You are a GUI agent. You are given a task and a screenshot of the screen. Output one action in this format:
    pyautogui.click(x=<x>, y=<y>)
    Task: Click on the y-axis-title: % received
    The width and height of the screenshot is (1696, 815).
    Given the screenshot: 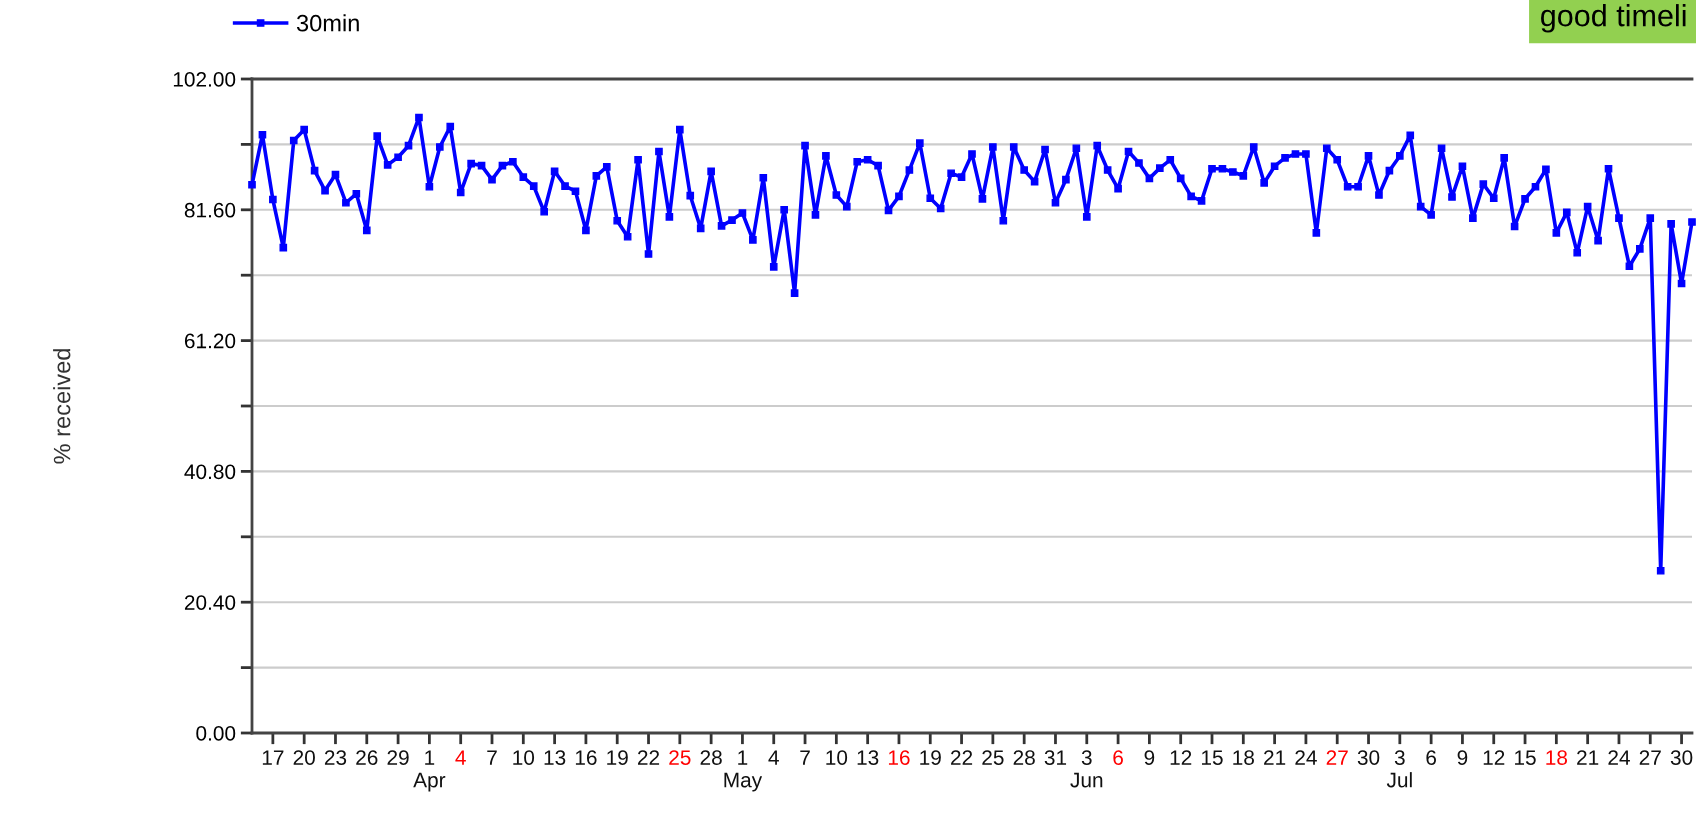 What is the action you would take?
    pyautogui.click(x=62, y=406)
    